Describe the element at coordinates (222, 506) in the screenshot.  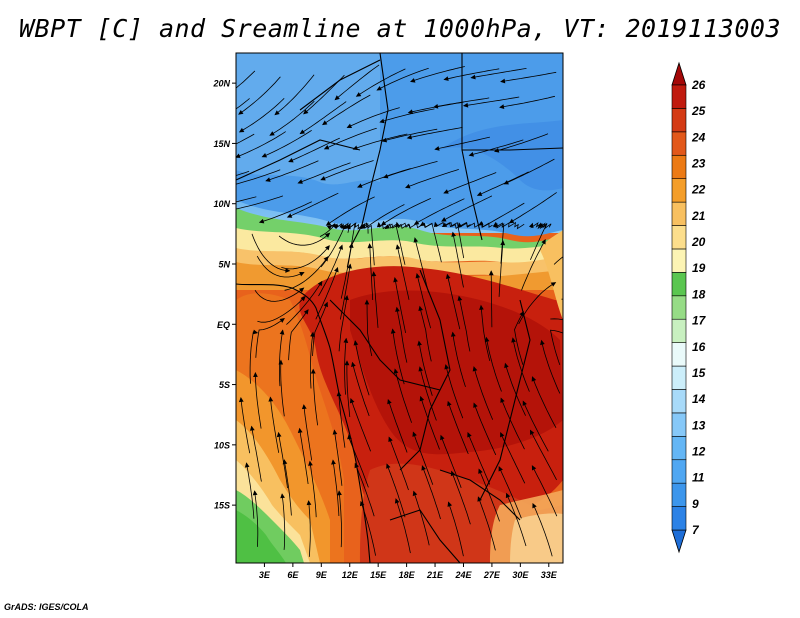
I see `lat-label: 15S` at that location.